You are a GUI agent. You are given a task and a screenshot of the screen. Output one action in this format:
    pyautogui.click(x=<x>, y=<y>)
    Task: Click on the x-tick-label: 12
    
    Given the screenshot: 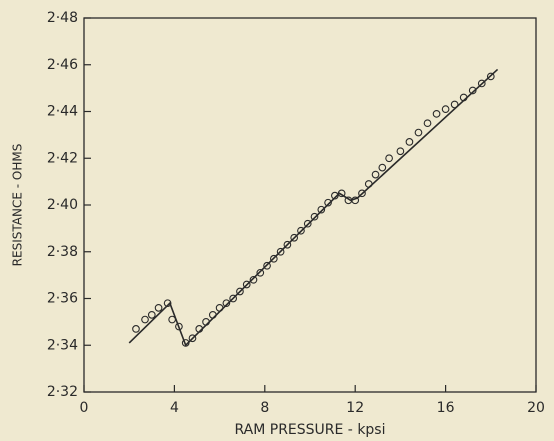 What is the action you would take?
    pyautogui.click(x=355, y=408)
    